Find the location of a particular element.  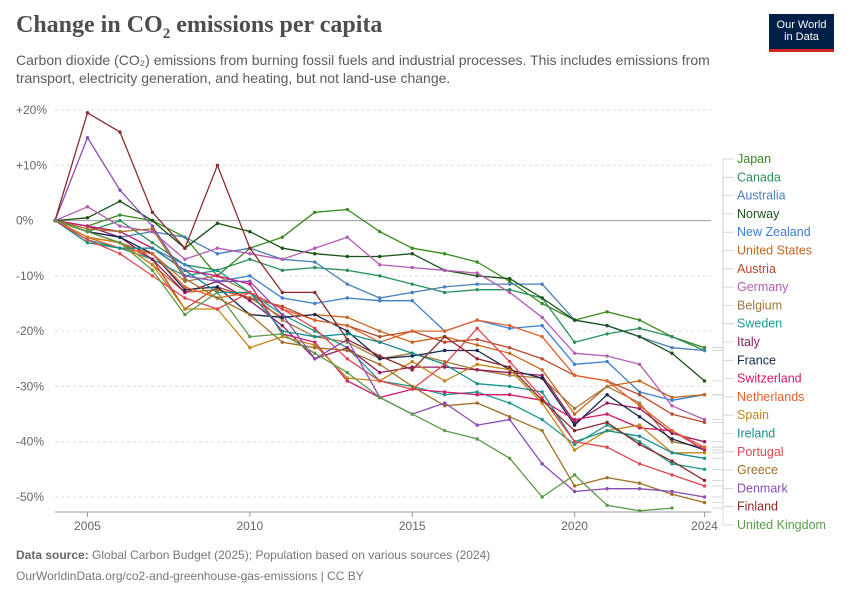

legend-label: Belgium is located at coordinates (759, 305).